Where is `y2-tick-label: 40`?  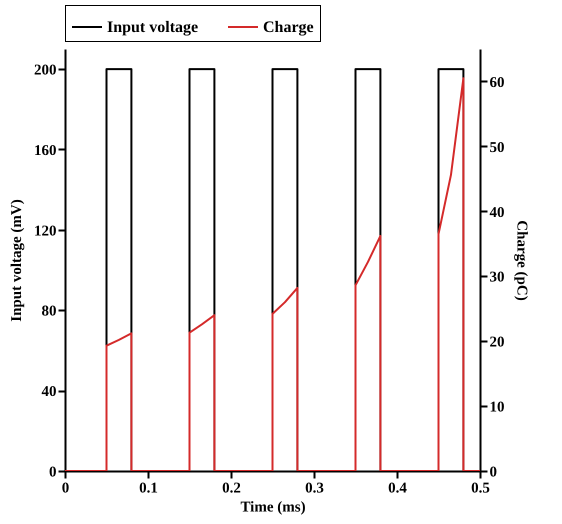
y2-tick-label: 40 is located at coordinates (497, 212).